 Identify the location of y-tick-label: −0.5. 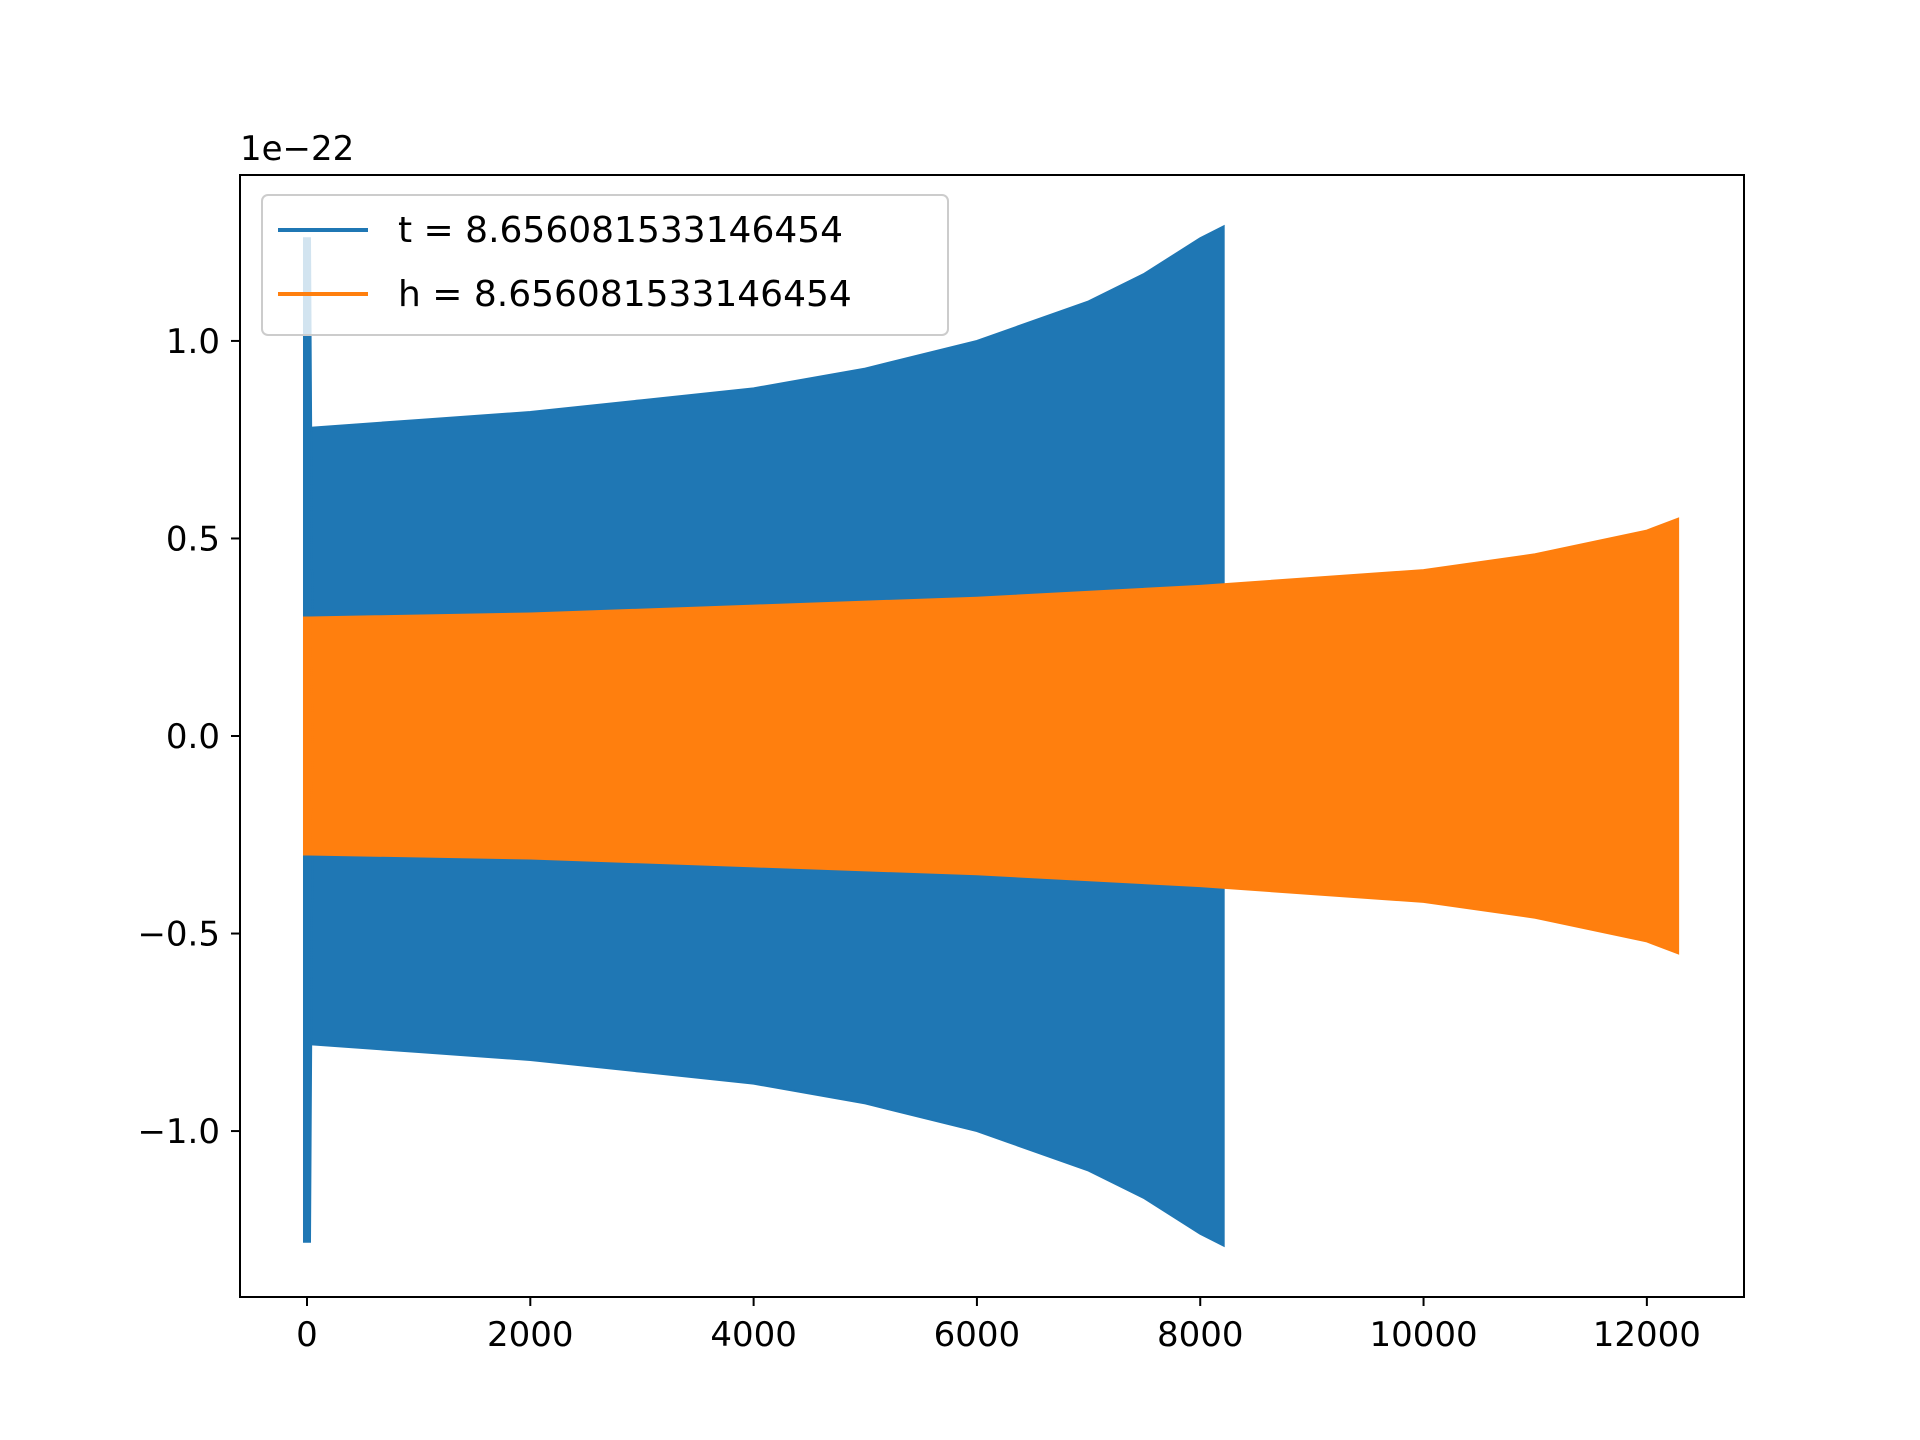
(178, 935).